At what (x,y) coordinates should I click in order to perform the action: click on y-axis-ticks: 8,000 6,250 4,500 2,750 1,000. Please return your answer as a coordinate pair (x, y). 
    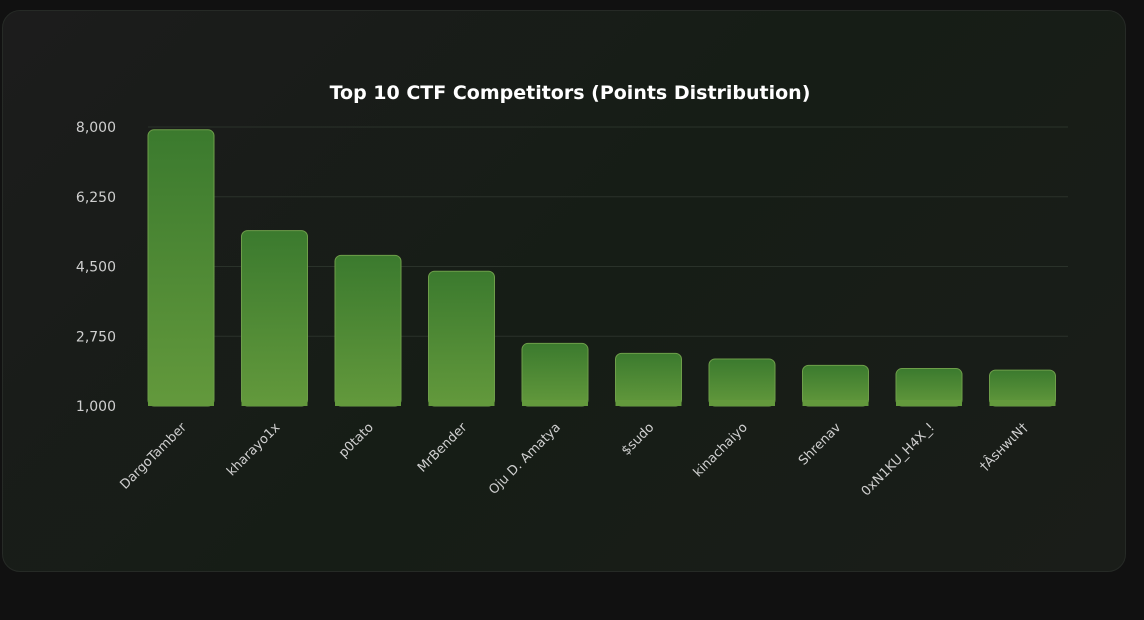
    Looking at the image, I should click on (96, 267).